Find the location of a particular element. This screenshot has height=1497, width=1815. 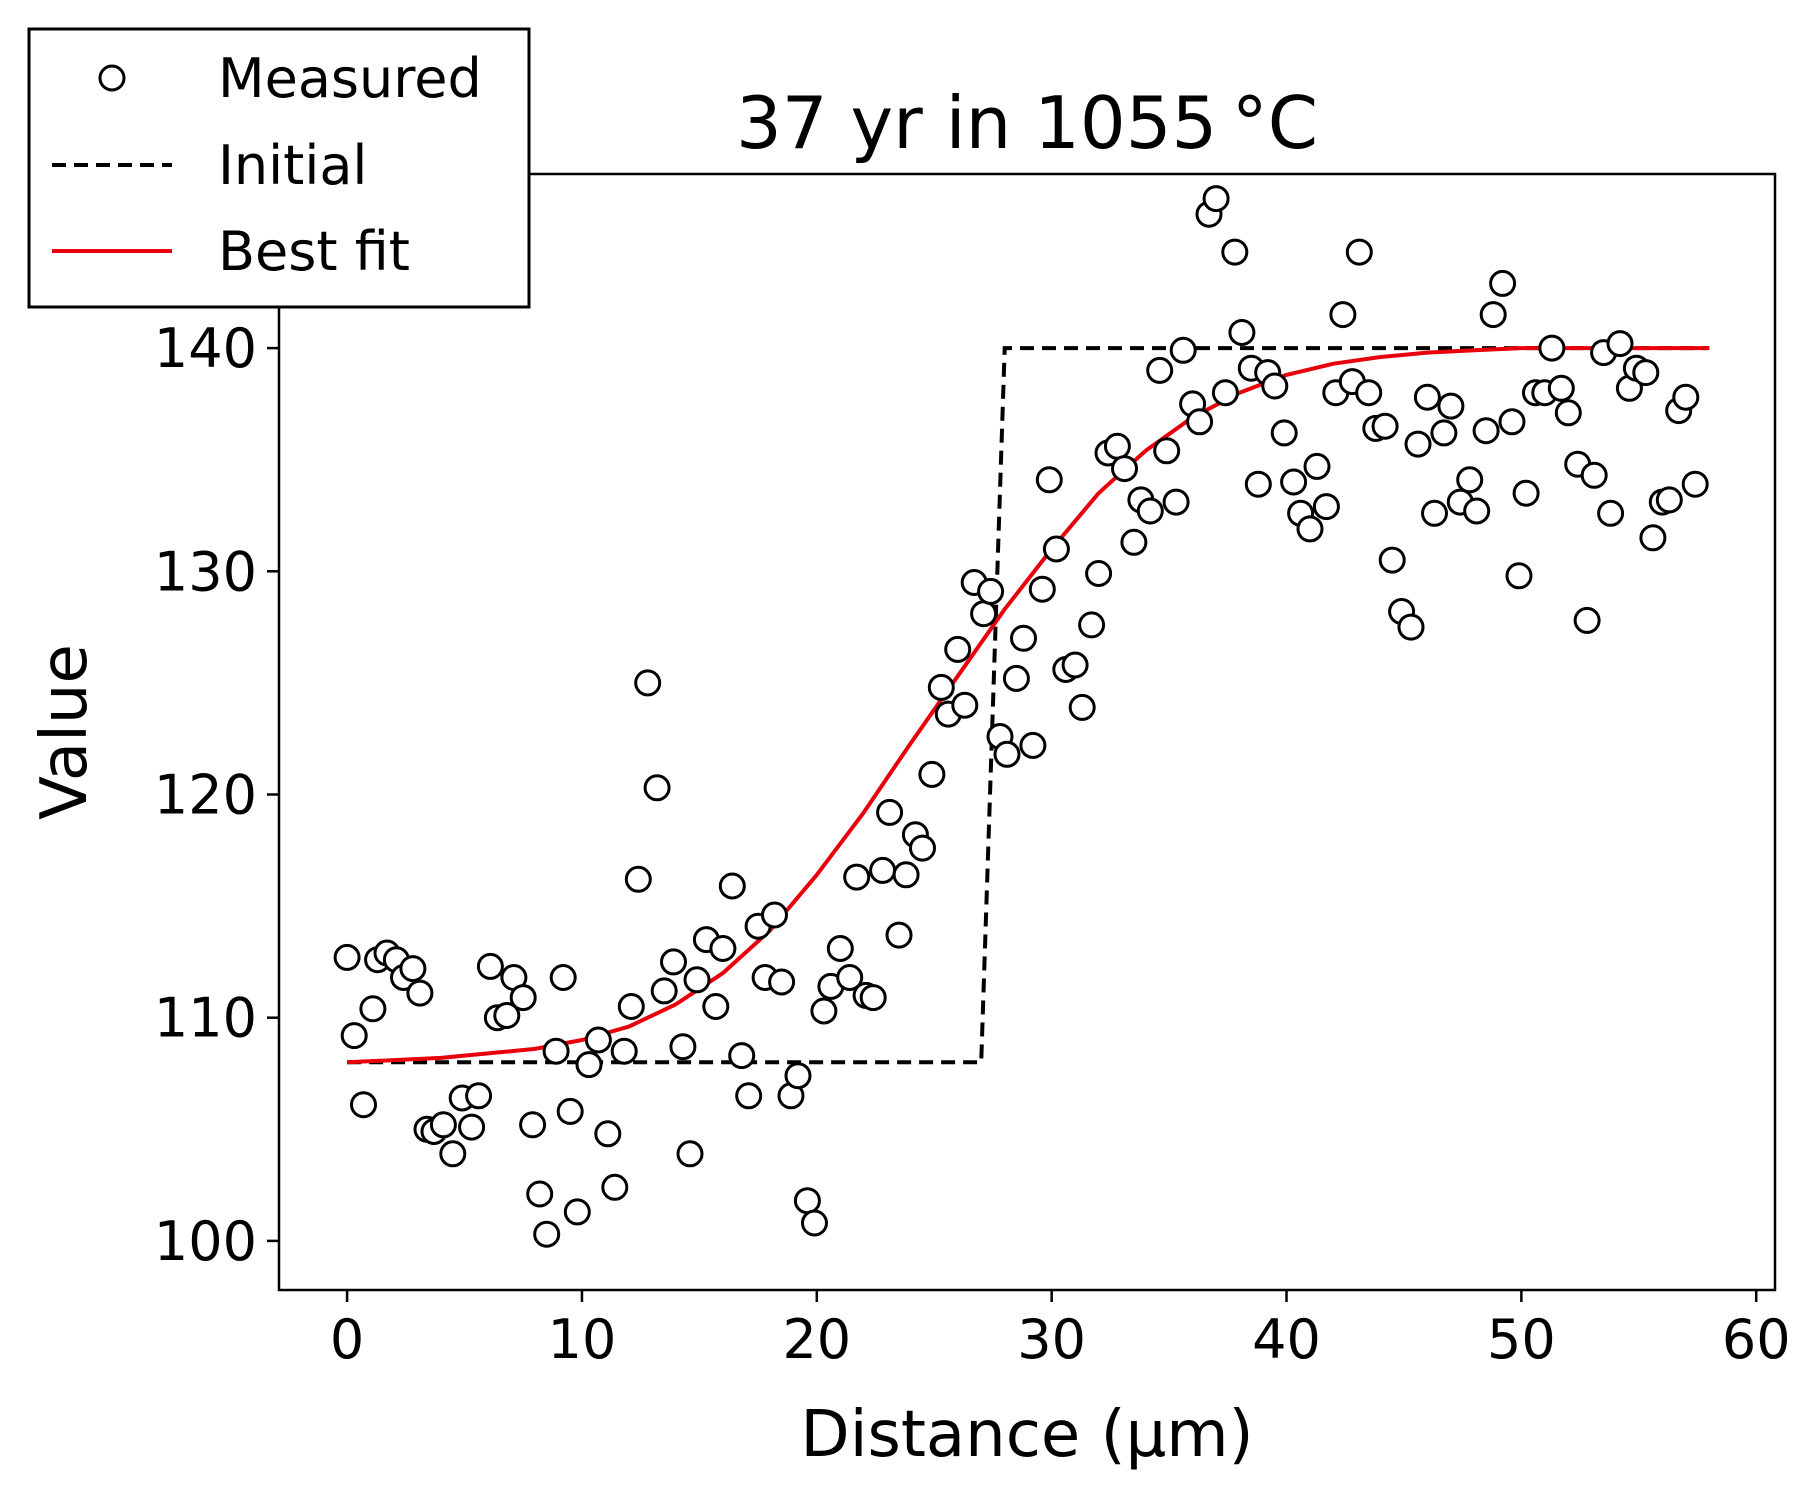

legend: Measured Initial Best fit is located at coordinates (279, 168).